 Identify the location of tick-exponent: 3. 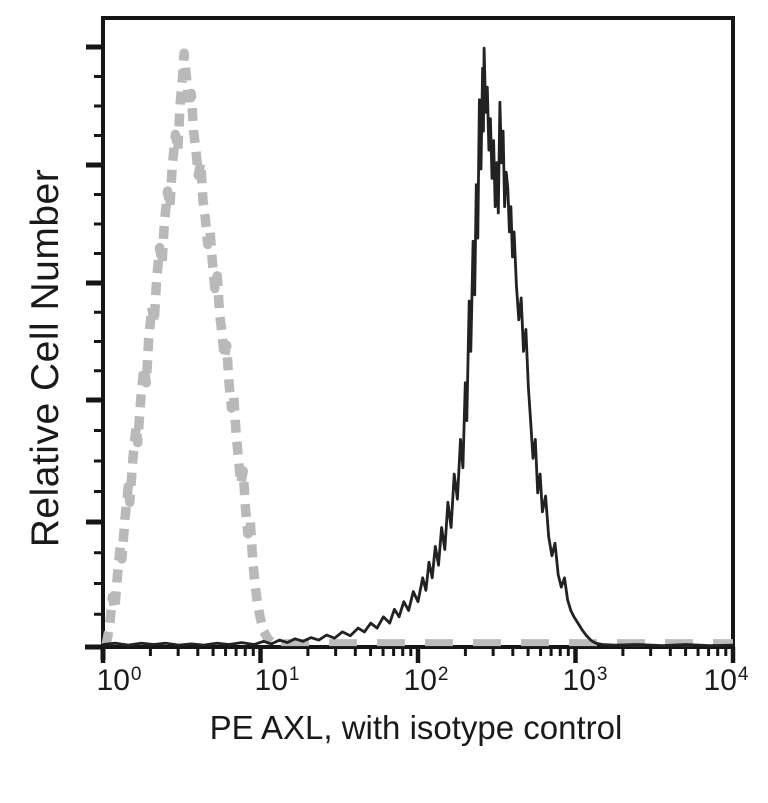
(602, 674).